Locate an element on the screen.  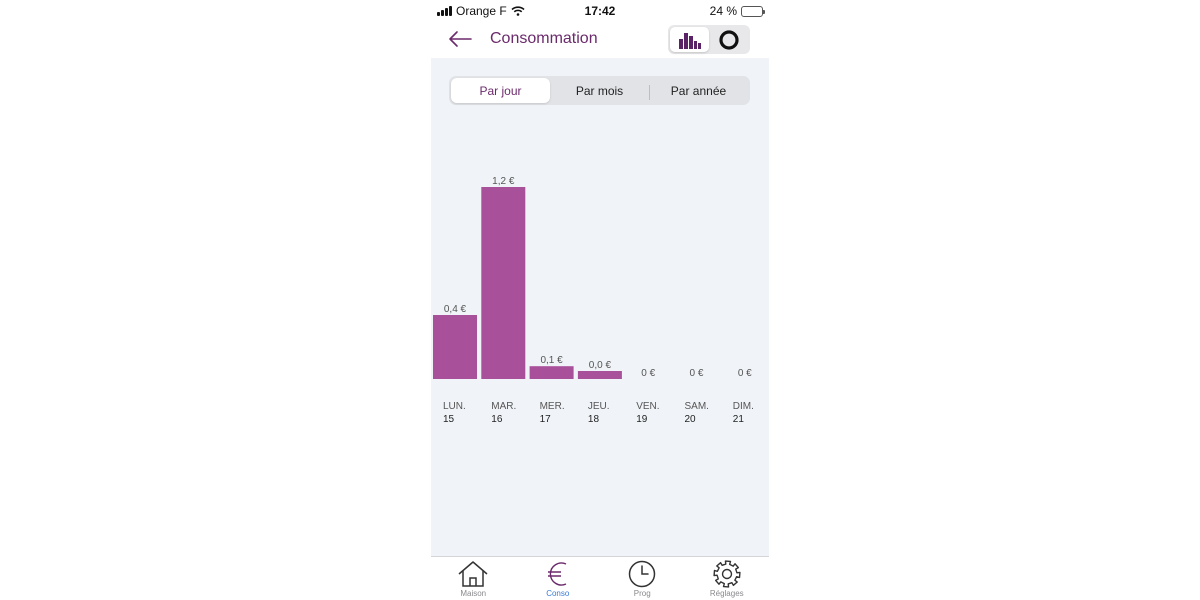
value-label: 0,1 € is located at coordinates (551, 360).